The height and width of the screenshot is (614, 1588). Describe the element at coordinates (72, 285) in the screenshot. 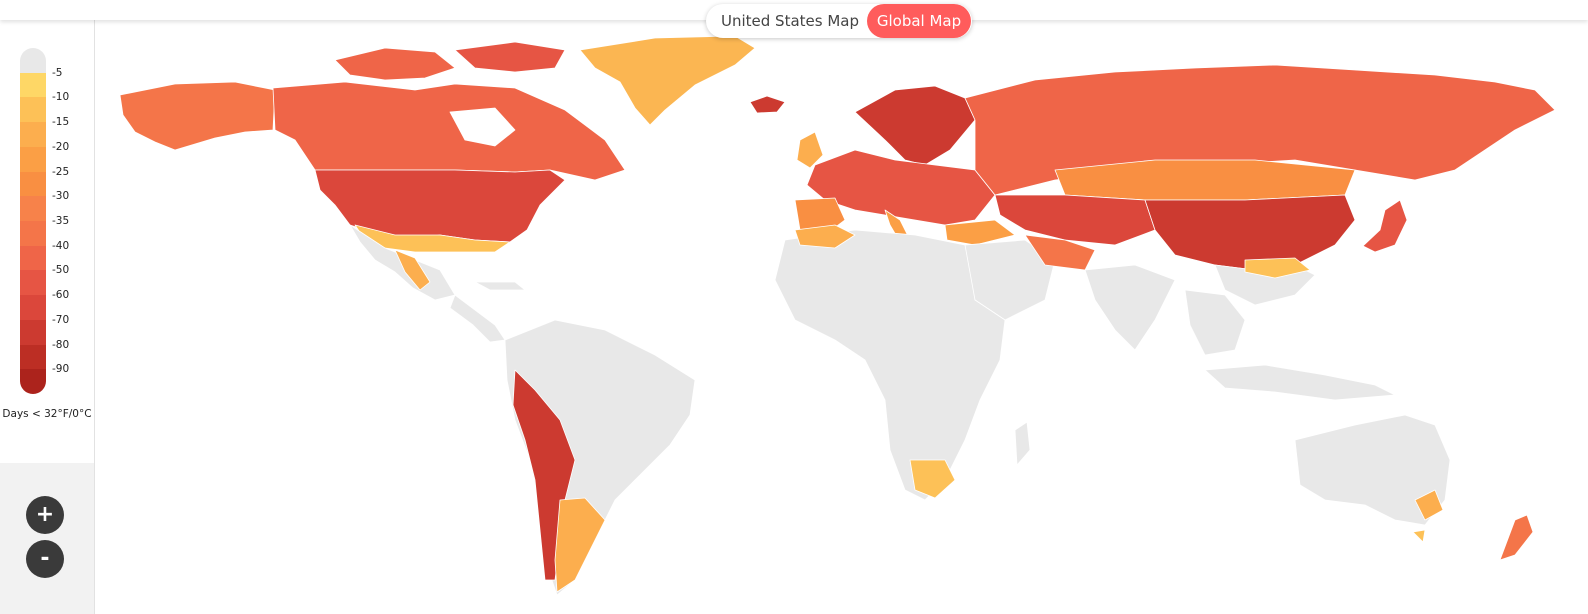

I see `legend-tick-label: -60` at that location.